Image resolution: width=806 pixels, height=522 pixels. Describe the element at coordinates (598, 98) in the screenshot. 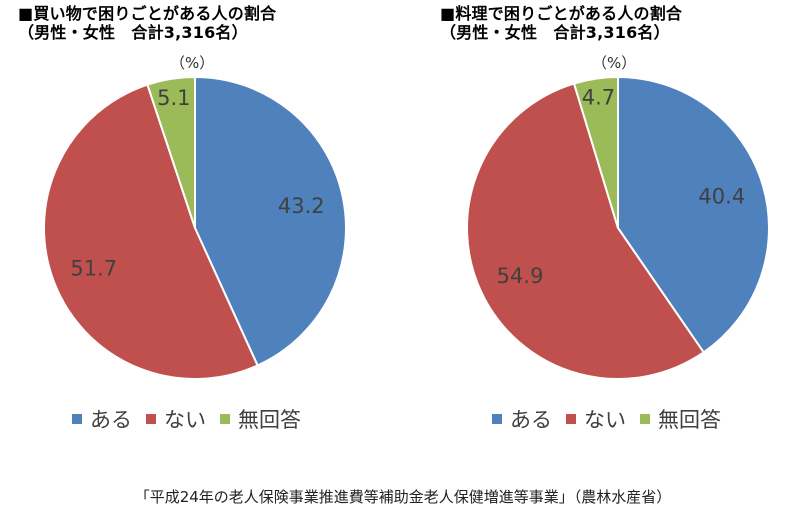

I see `data-label-無回答: 4.7` at that location.